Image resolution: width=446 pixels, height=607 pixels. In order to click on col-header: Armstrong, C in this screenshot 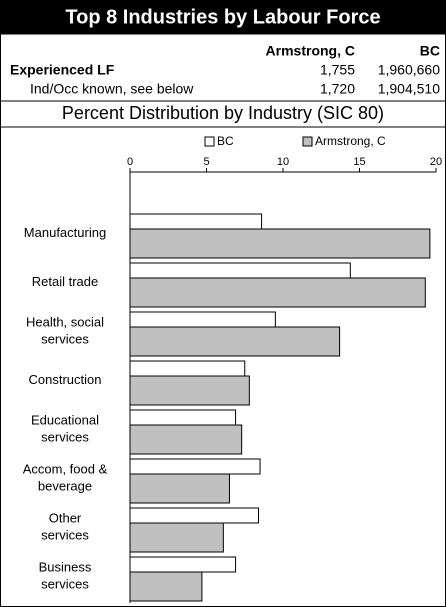, I will do `click(310, 51)`.